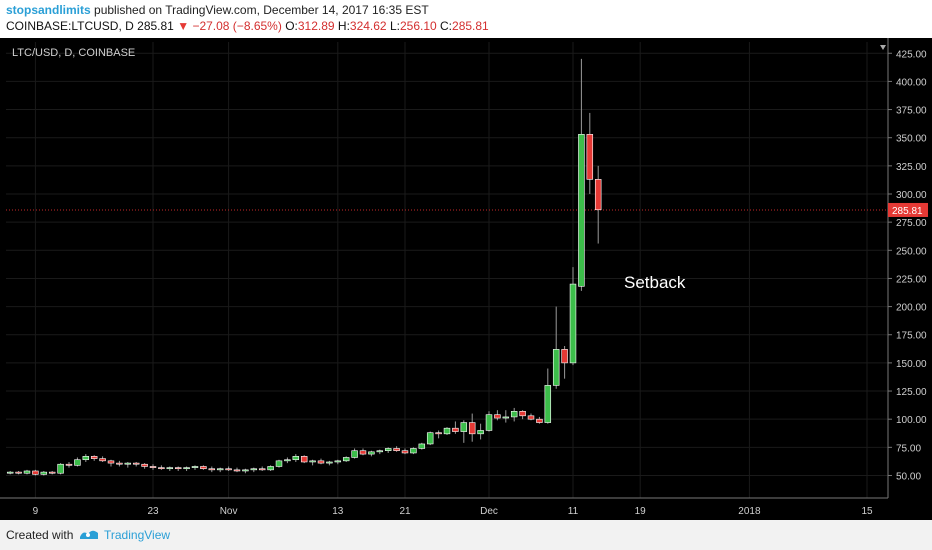  Describe the element at coordinates (911, 223) in the screenshot. I see `y-tick-label: 275.00` at that location.